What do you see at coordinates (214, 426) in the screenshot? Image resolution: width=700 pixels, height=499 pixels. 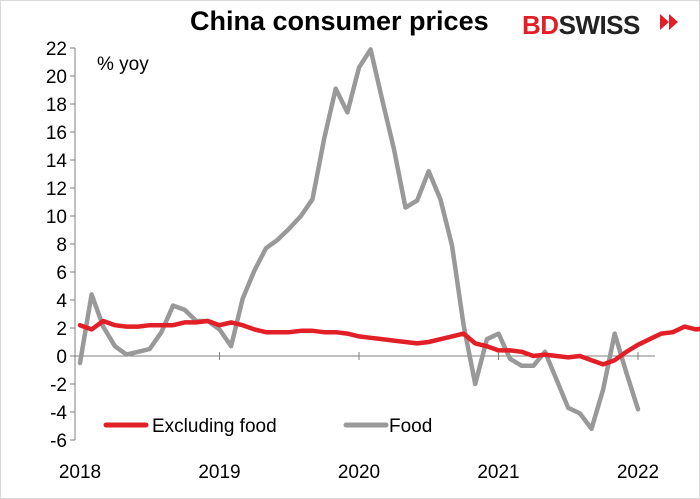 I see `legend-label: Excluding food` at bounding box center [214, 426].